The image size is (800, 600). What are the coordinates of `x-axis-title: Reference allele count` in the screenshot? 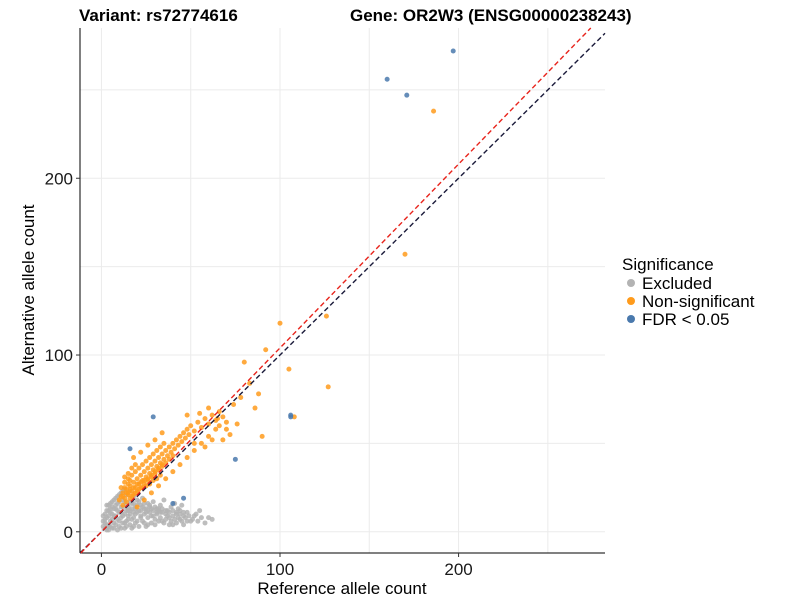 It's located at (341, 588).